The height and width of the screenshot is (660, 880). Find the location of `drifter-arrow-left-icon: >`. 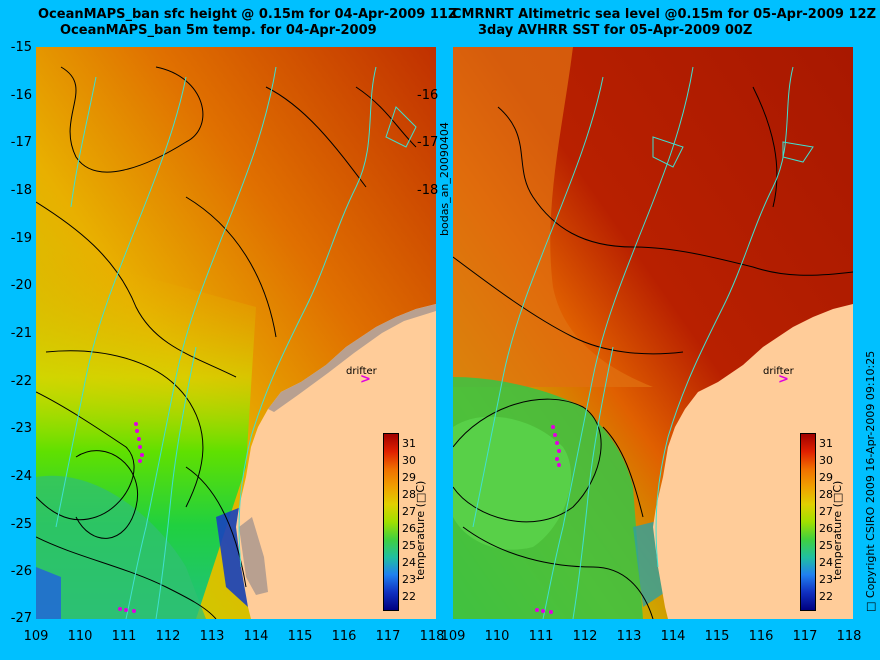

drifter-arrow-left-icon: > is located at coordinates (365, 379).